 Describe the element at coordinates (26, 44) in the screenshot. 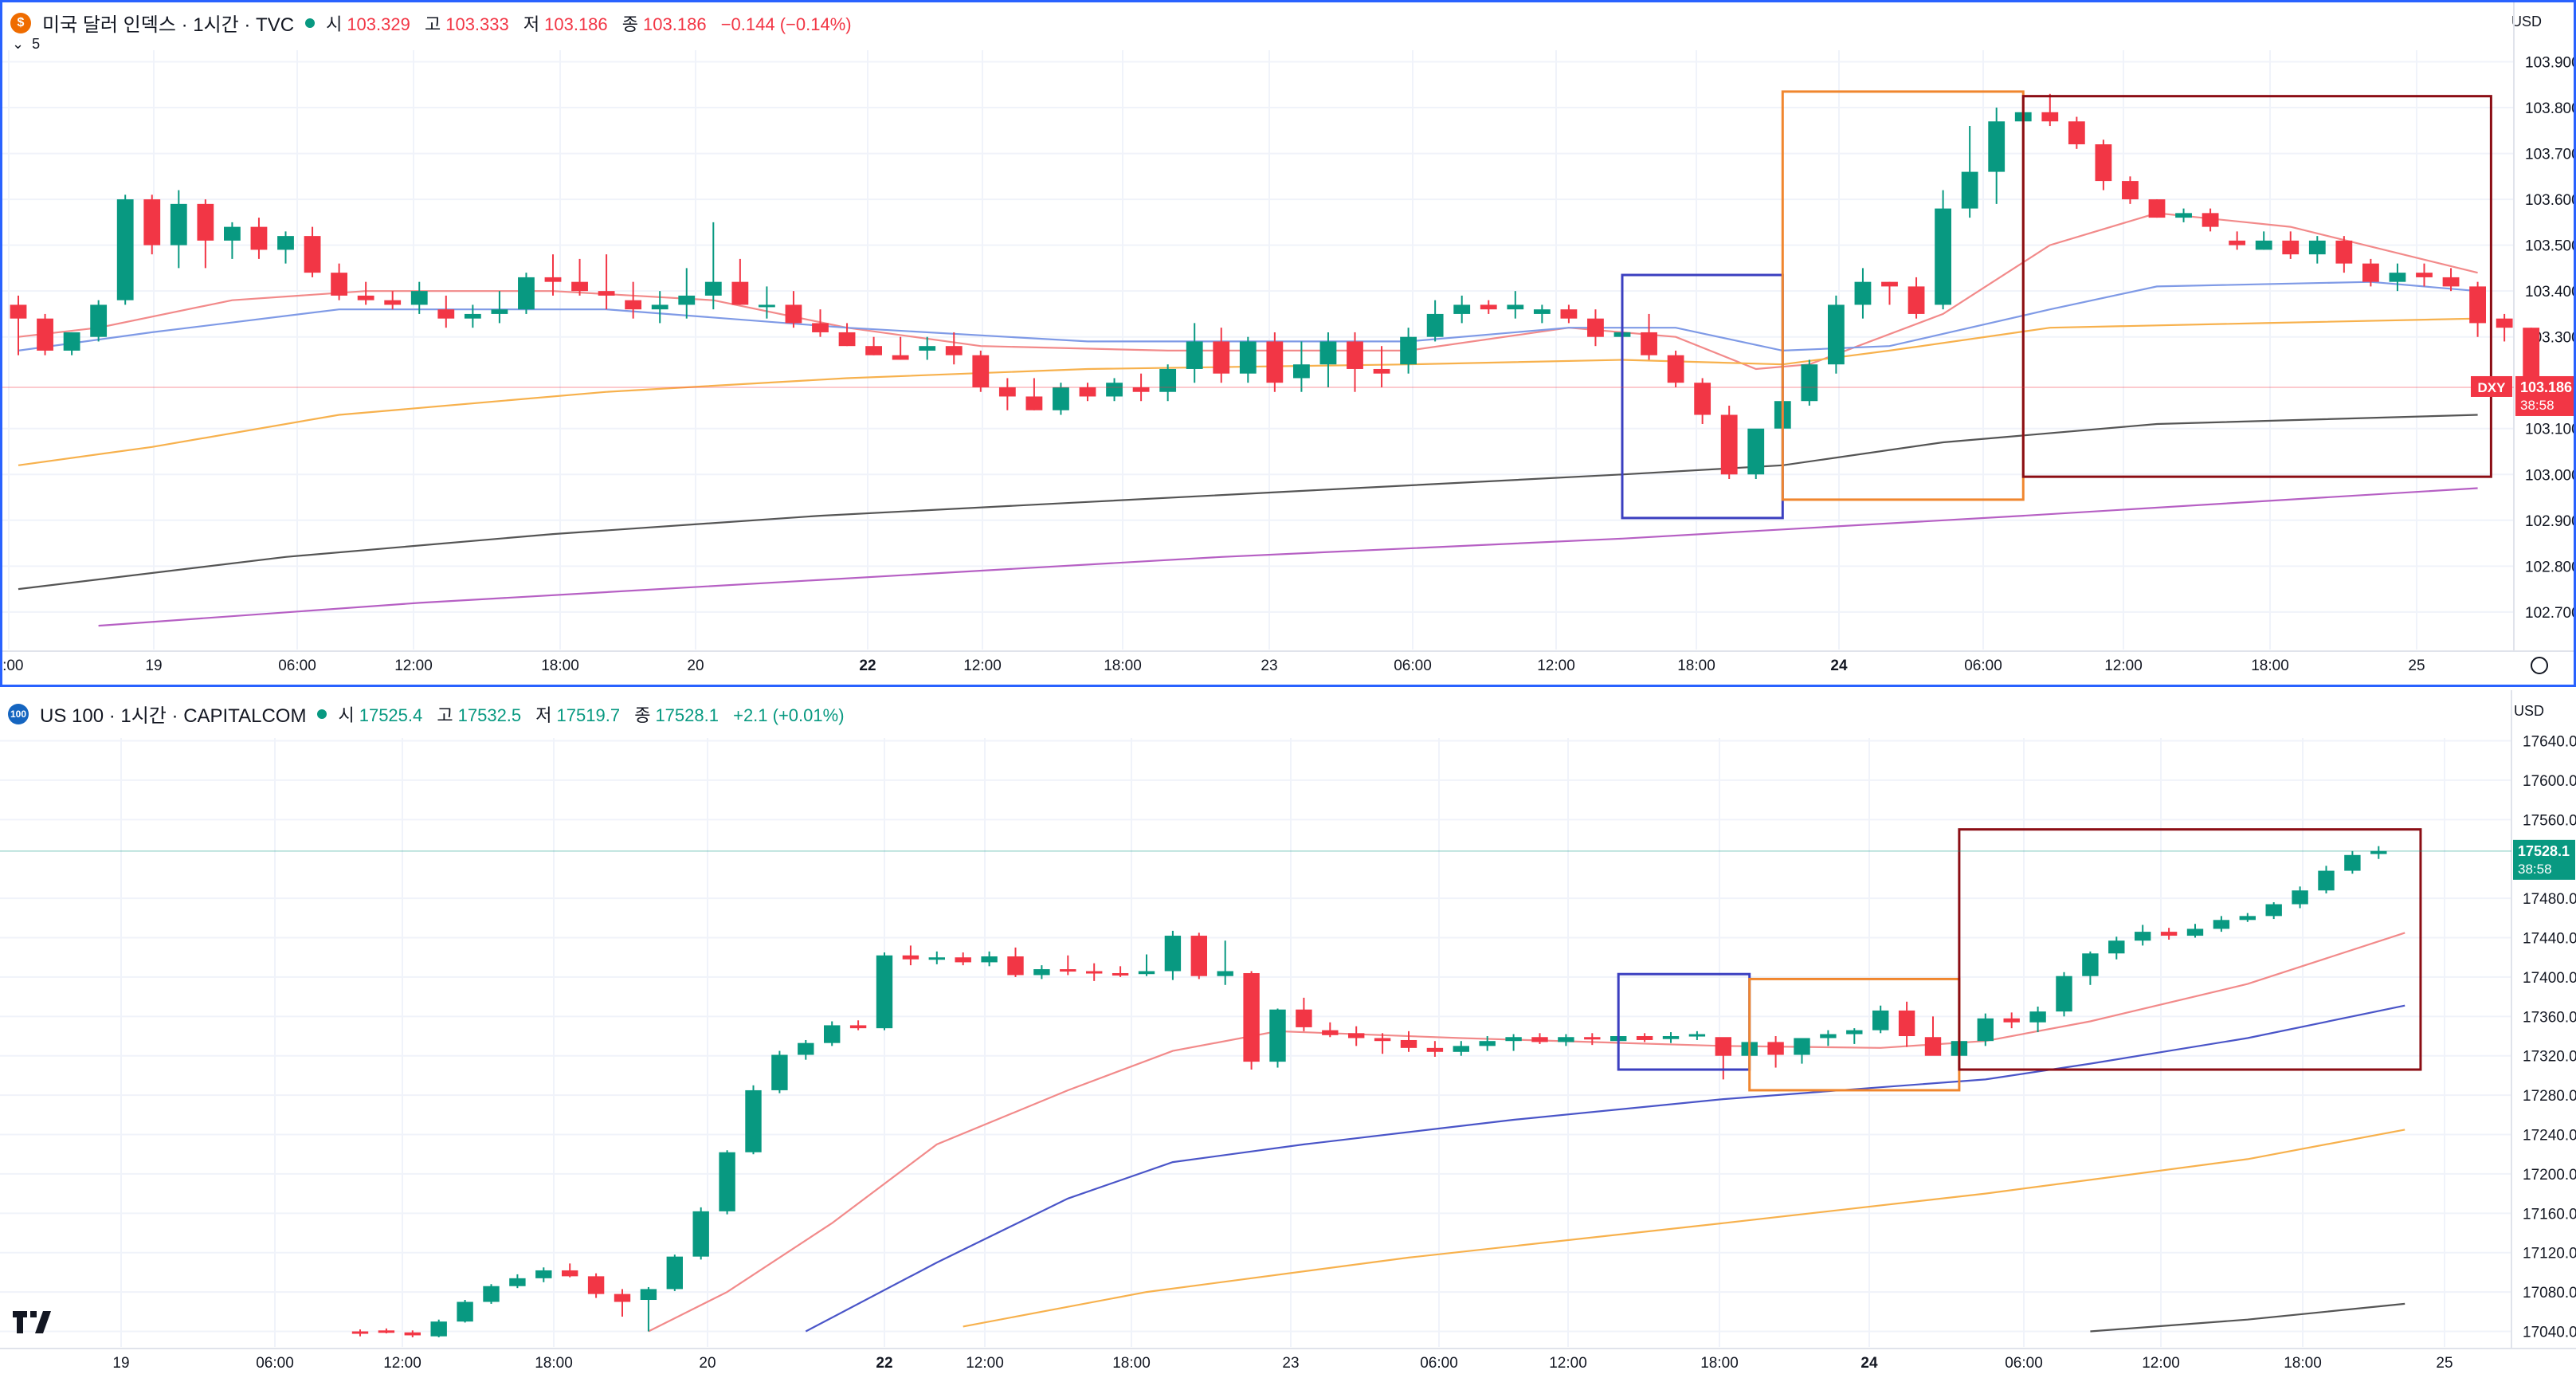

I see `indicators-toggle: ⌄ 5` at that location.